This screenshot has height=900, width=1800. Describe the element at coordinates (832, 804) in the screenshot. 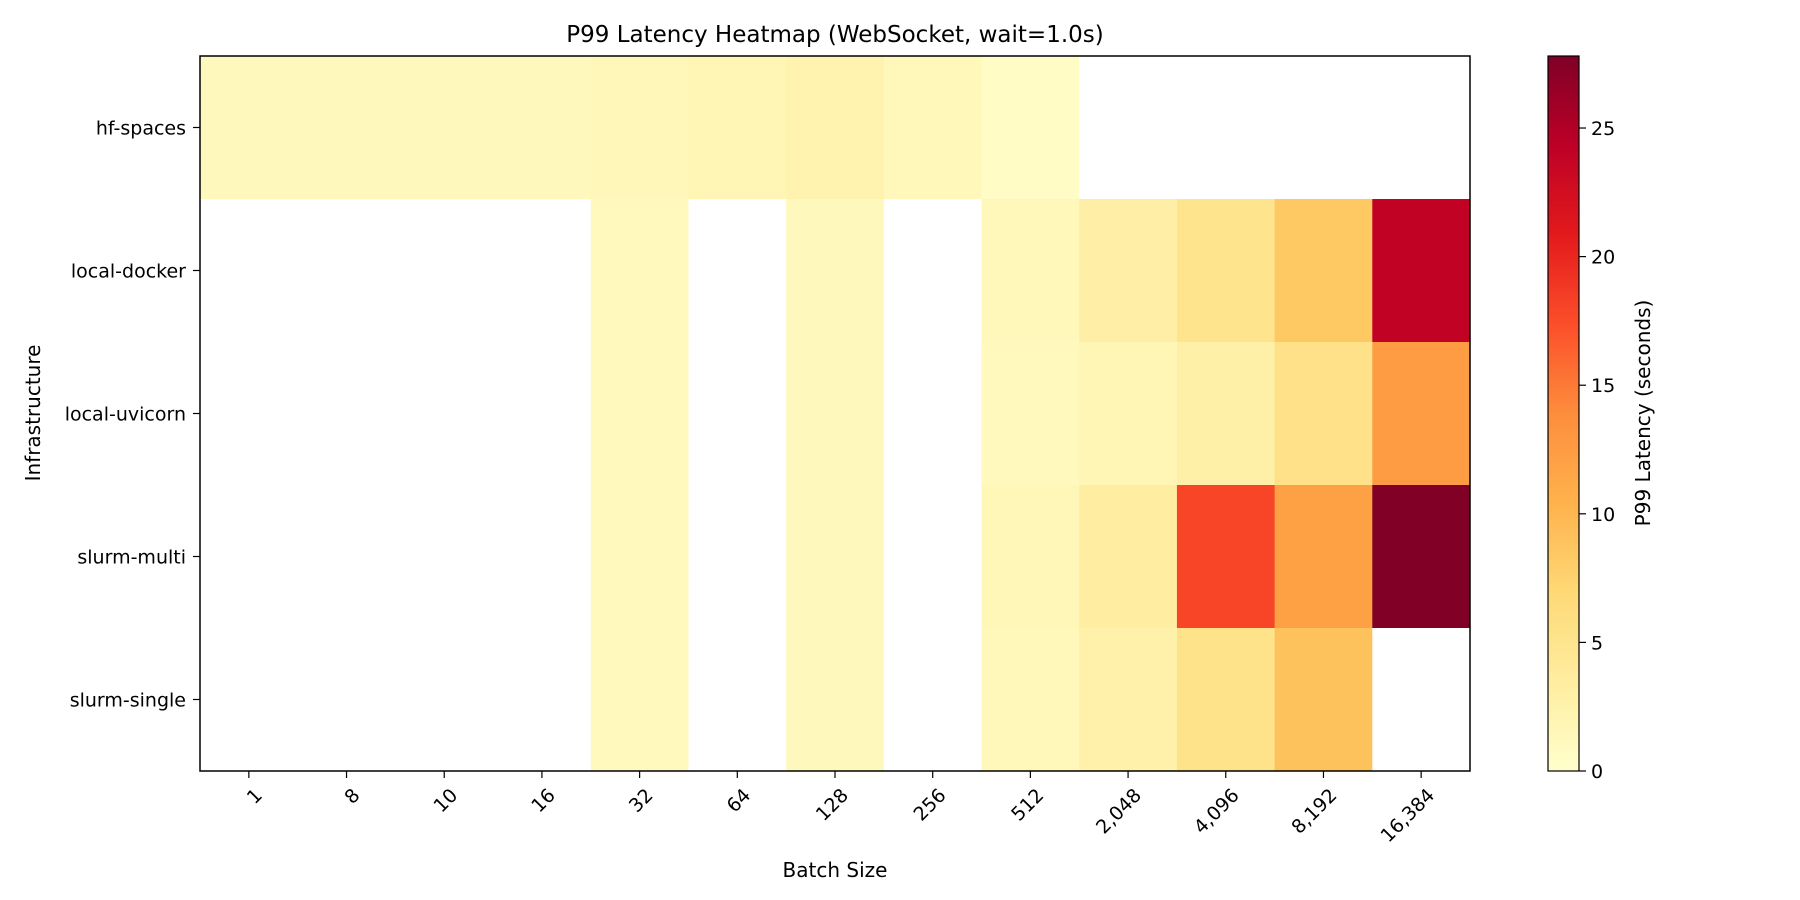

I see `x-tick-label: 128` at that location.